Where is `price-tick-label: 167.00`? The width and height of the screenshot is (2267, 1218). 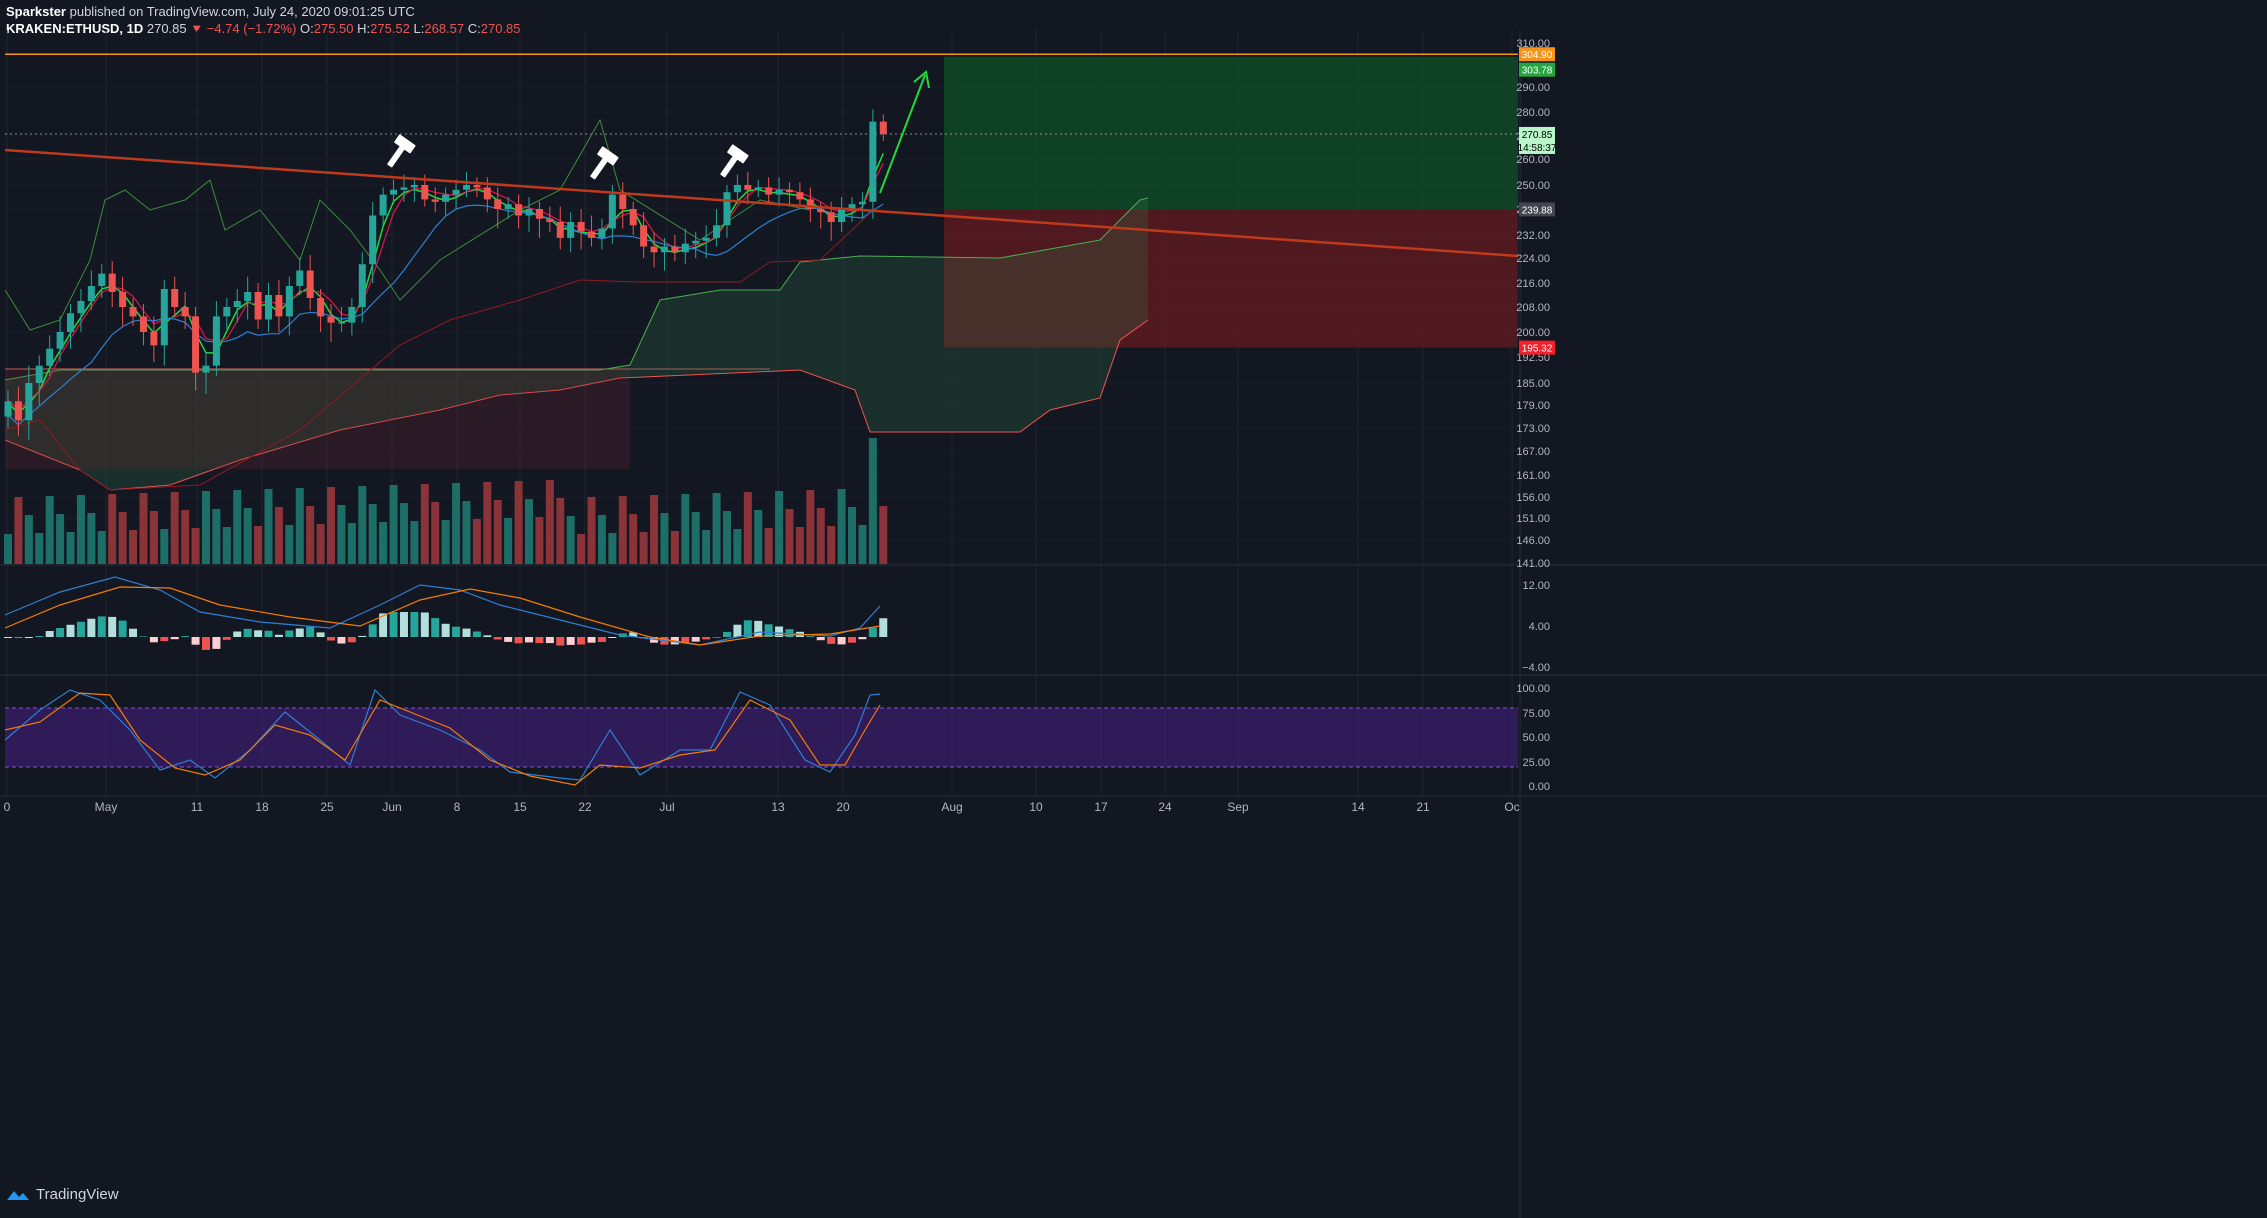
price-tick-label: 167.00 is located at coordinates (1533, 452).